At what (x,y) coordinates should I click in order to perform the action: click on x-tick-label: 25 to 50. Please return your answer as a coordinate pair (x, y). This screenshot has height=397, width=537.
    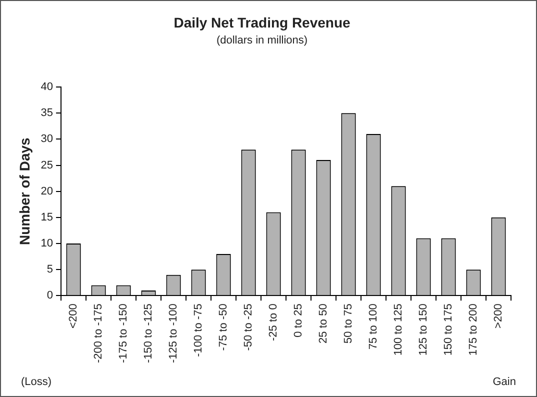
    Looking at the image, I should click on (324, 324).